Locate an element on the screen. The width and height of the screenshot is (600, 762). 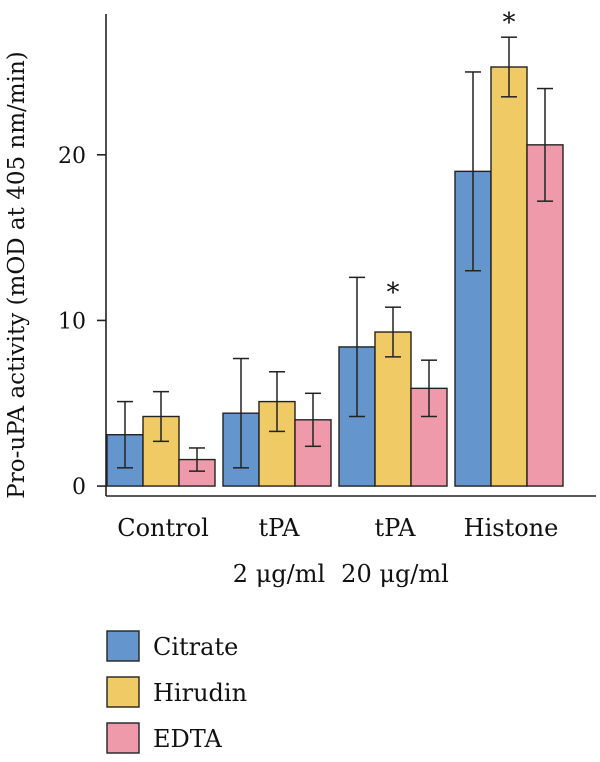
x-category-label: Histone is located at coordinates (511, 528).